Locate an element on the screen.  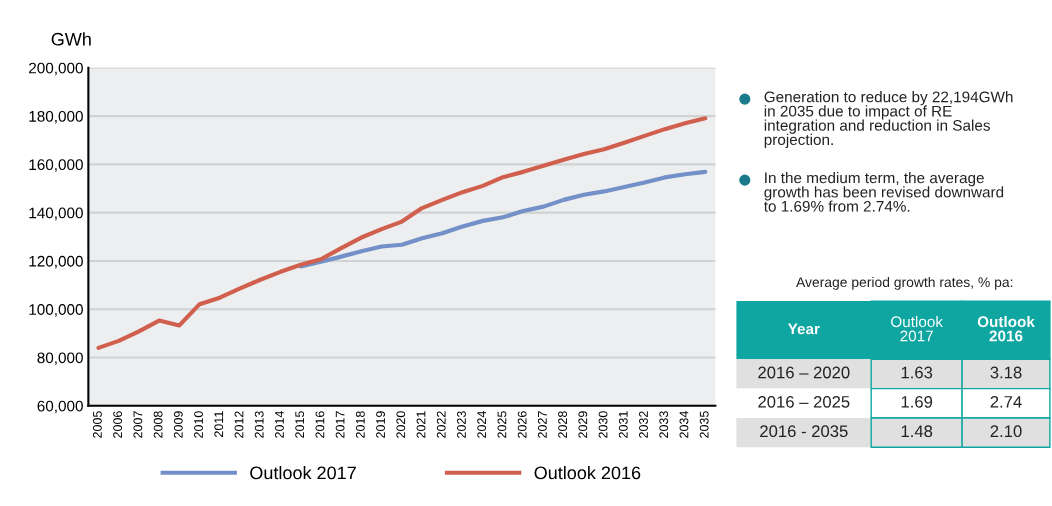
x-tick-label: 2025 is located at coordinates (502, 424).